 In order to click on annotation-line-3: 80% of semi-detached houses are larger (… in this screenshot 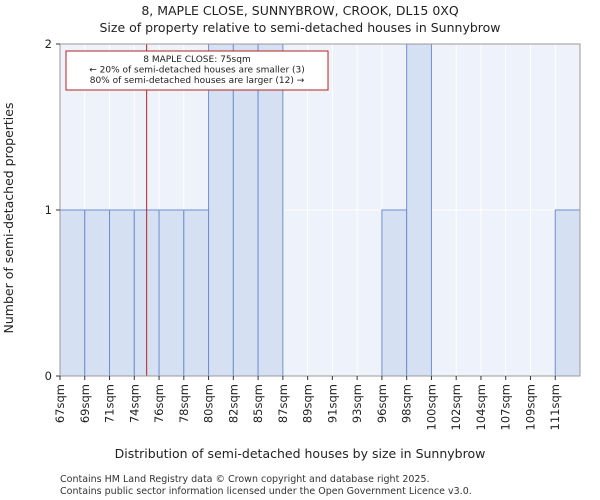, I will do `click(197, 81)`.